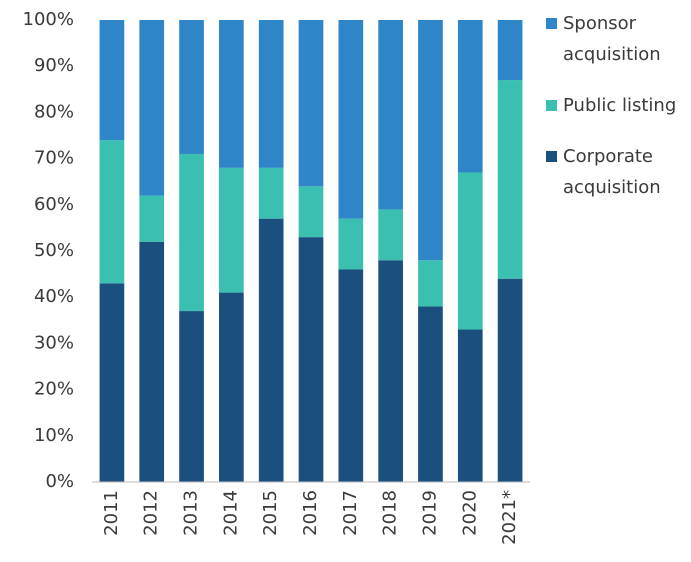 Image resolution: width=691 pixels, height=562 pixels. Describe the element at coordinates (350, 513) in the screenshot. I see `x-tick-label: 2017` at that location.